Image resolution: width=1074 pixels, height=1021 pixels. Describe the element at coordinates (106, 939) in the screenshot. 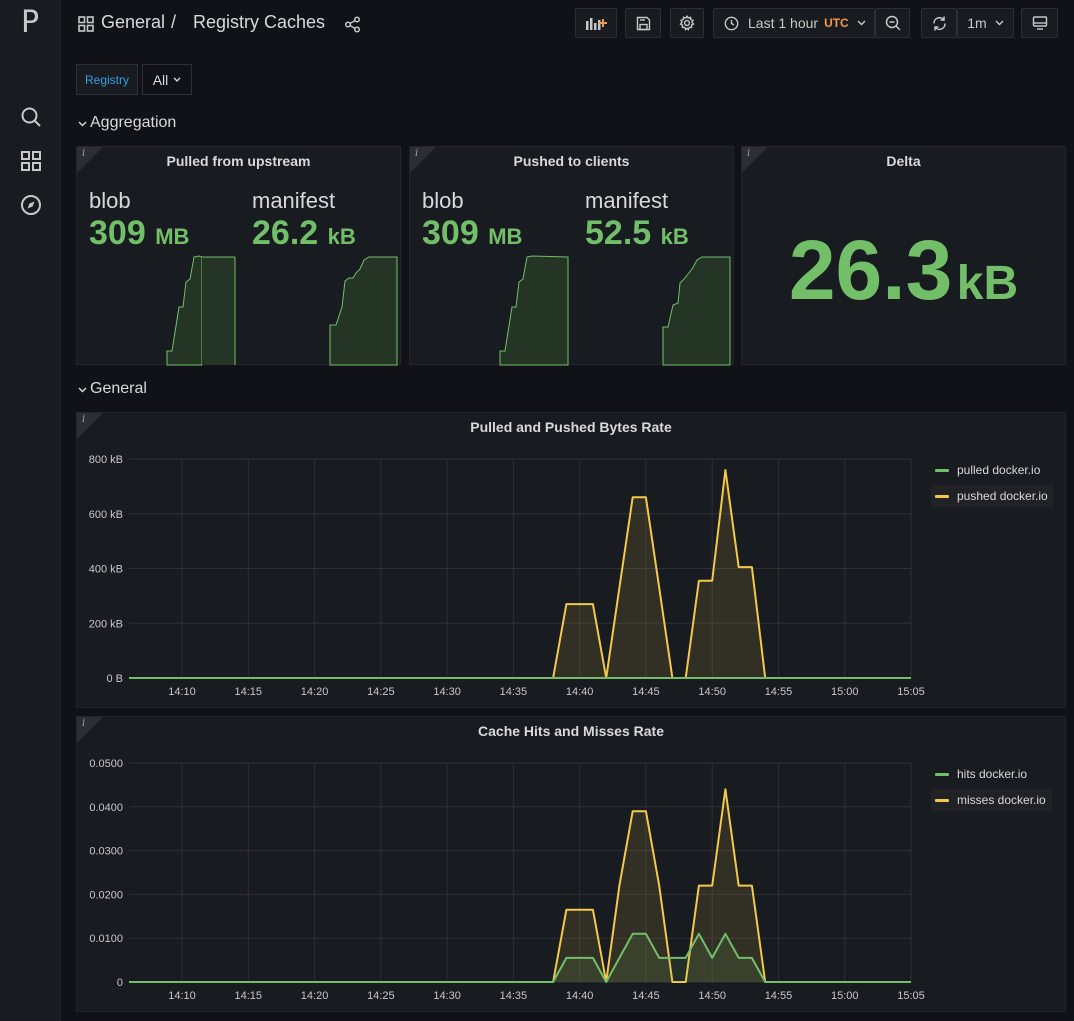

I see `y-tick-label: 0.0100` at that location.